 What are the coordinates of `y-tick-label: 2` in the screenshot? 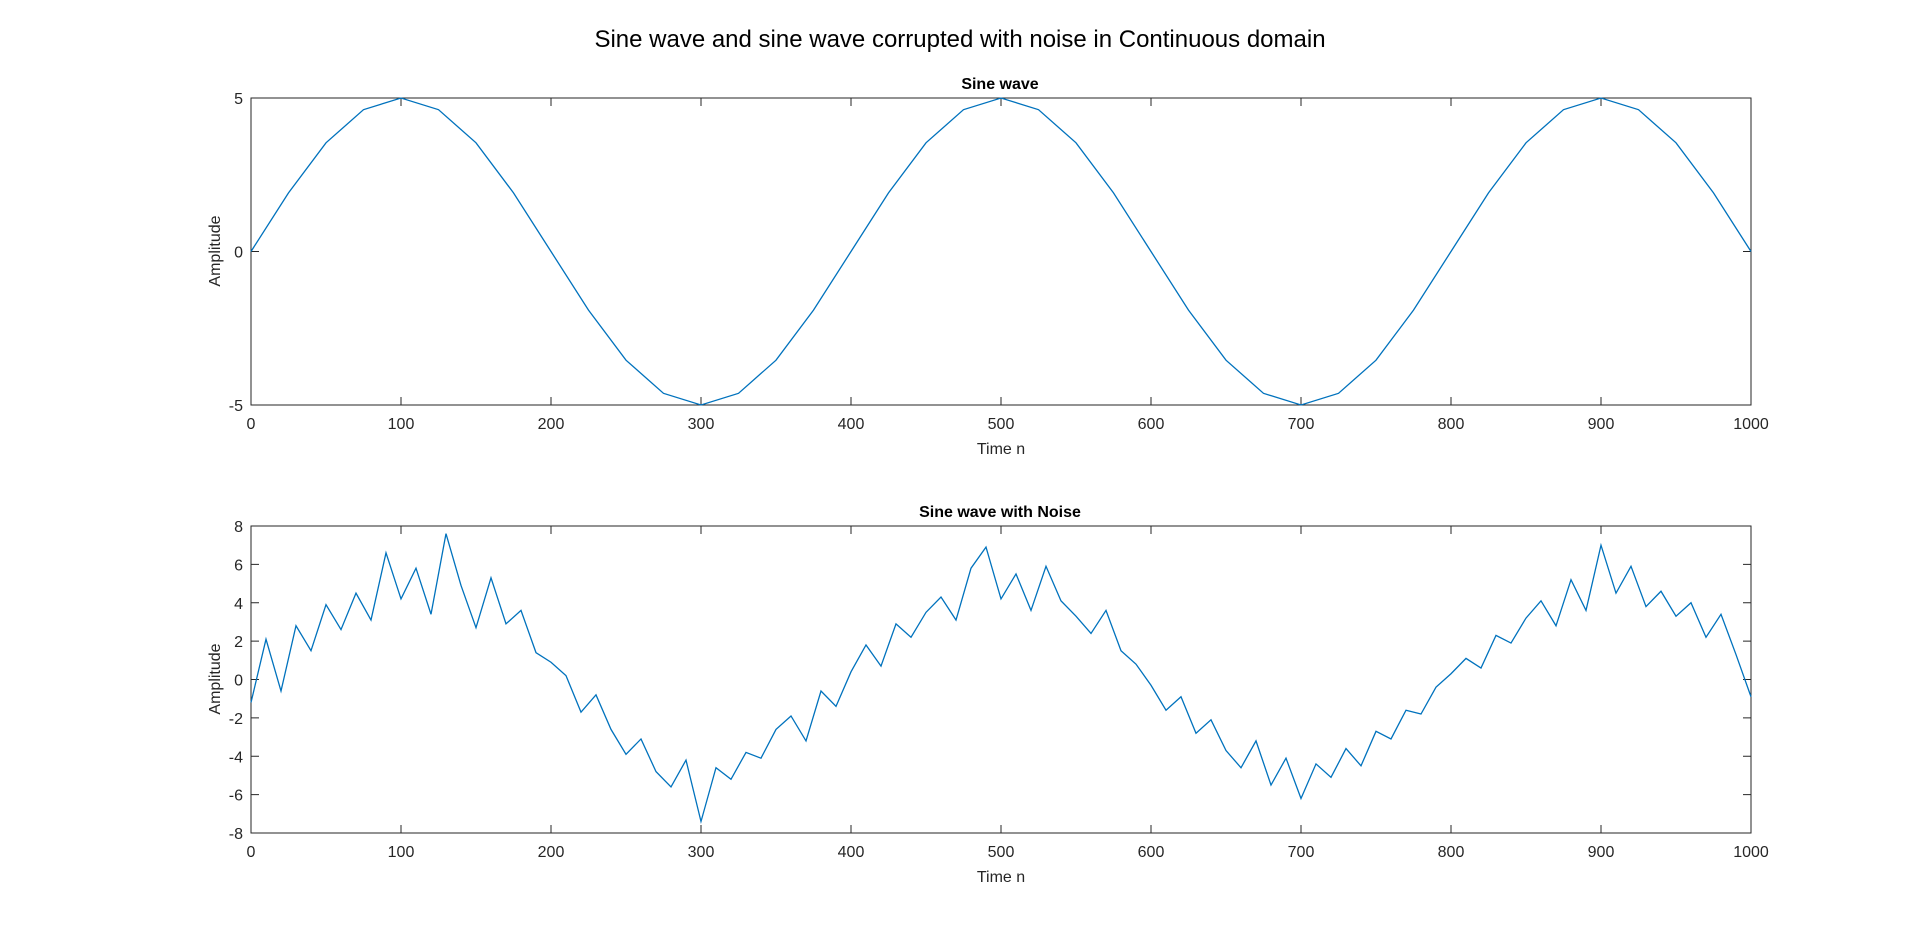 It's located at (238, 642).